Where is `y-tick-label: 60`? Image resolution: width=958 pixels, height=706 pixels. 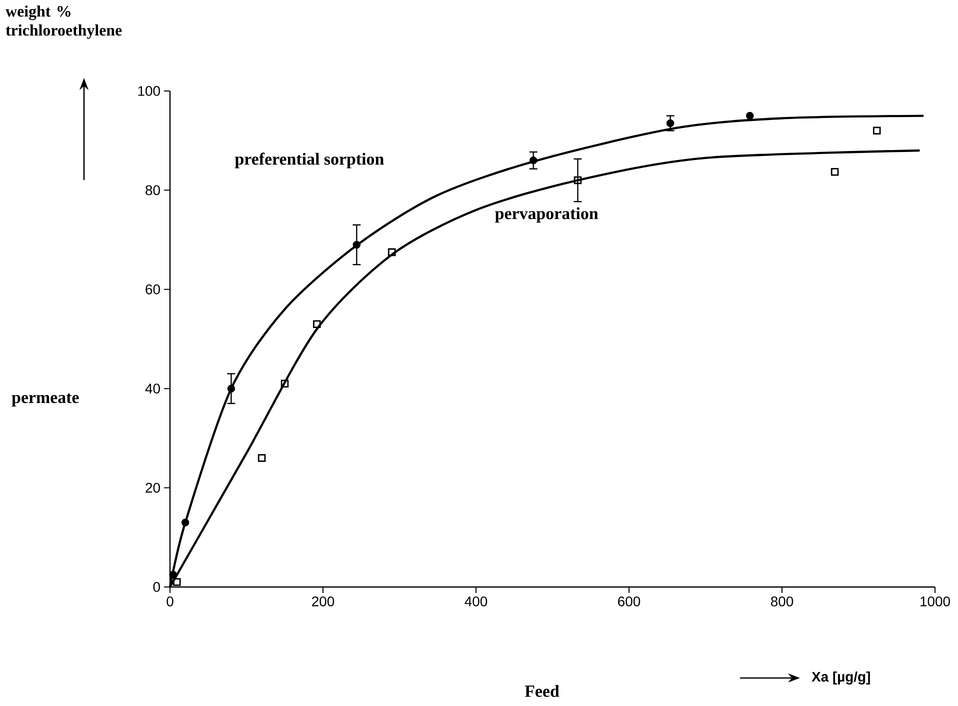 y-tick-label: 60 is located at coordinates (153, 289).